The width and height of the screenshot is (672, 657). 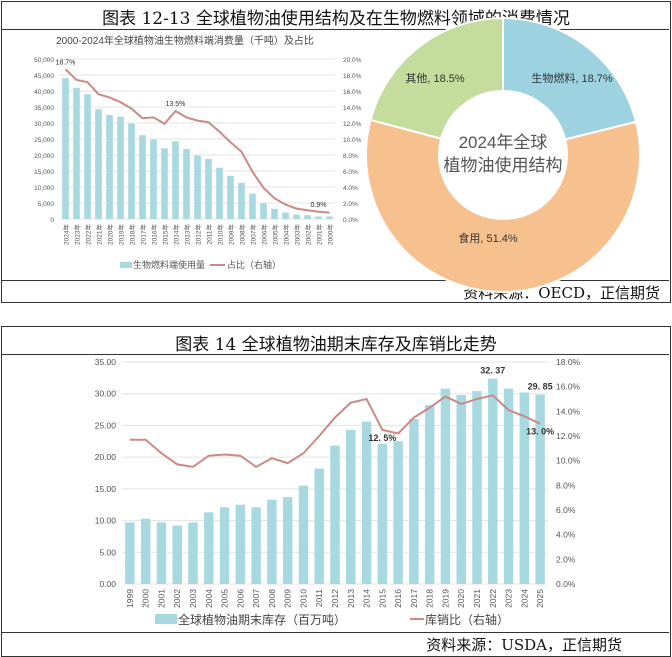 What do you see at coordinates (44, 92) in the screenshot?
I see `y-tick-label: 40,000` at bounding box center [44, 92].